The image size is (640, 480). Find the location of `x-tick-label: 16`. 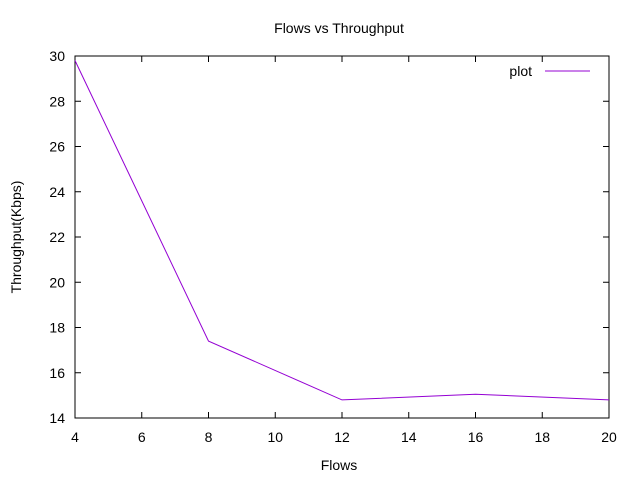

x-tick-label: 16 is located at coordinates (476, 437).